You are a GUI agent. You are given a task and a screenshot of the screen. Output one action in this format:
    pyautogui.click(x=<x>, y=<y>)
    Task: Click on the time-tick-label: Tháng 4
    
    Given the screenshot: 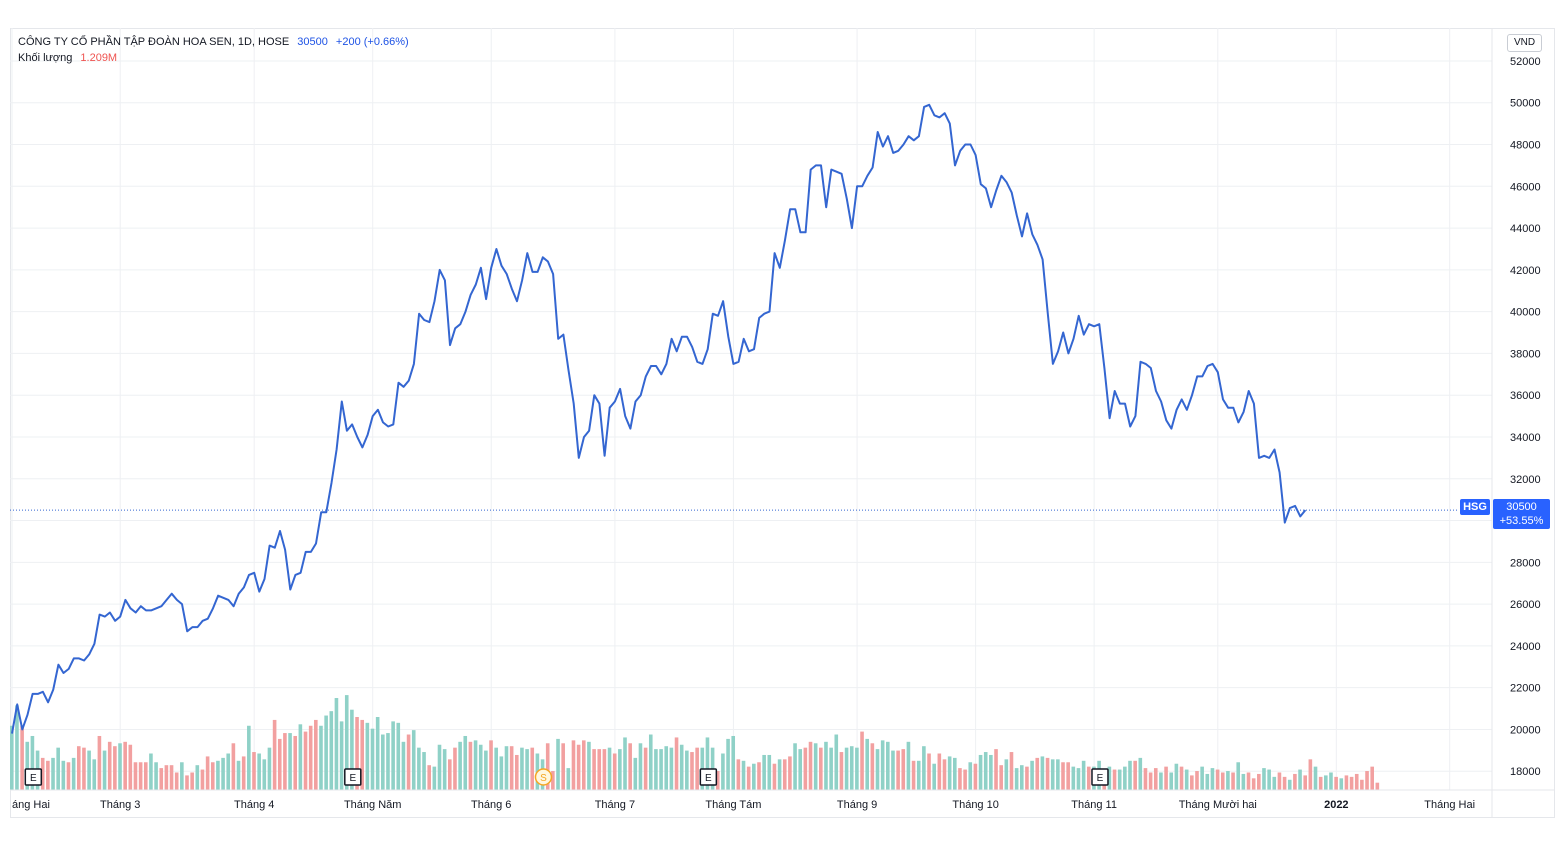 What is the action you would take?
    pyautogui.click(x=254, y=805)
    